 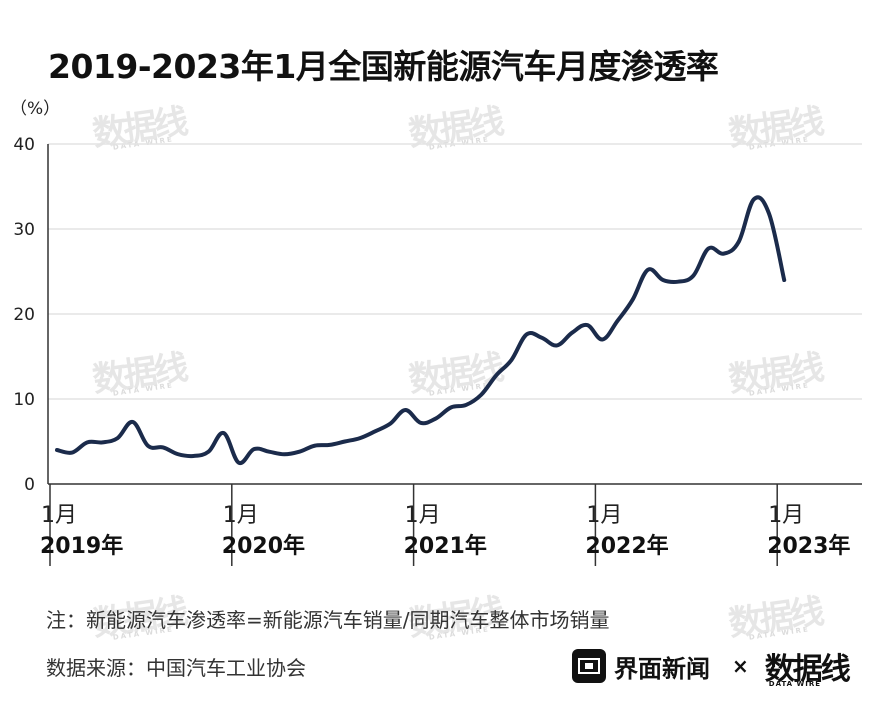 I want to click on brand-name: 界面新闻, so click(x=662, y=668).